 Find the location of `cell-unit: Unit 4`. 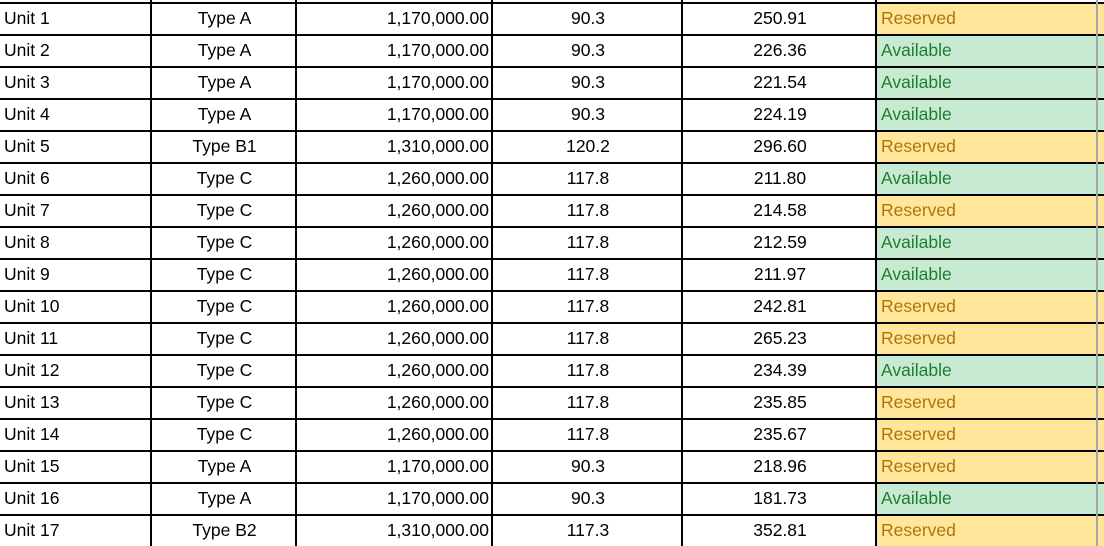

cell-unit: Unit 4 is located at coordinates (27, 114).